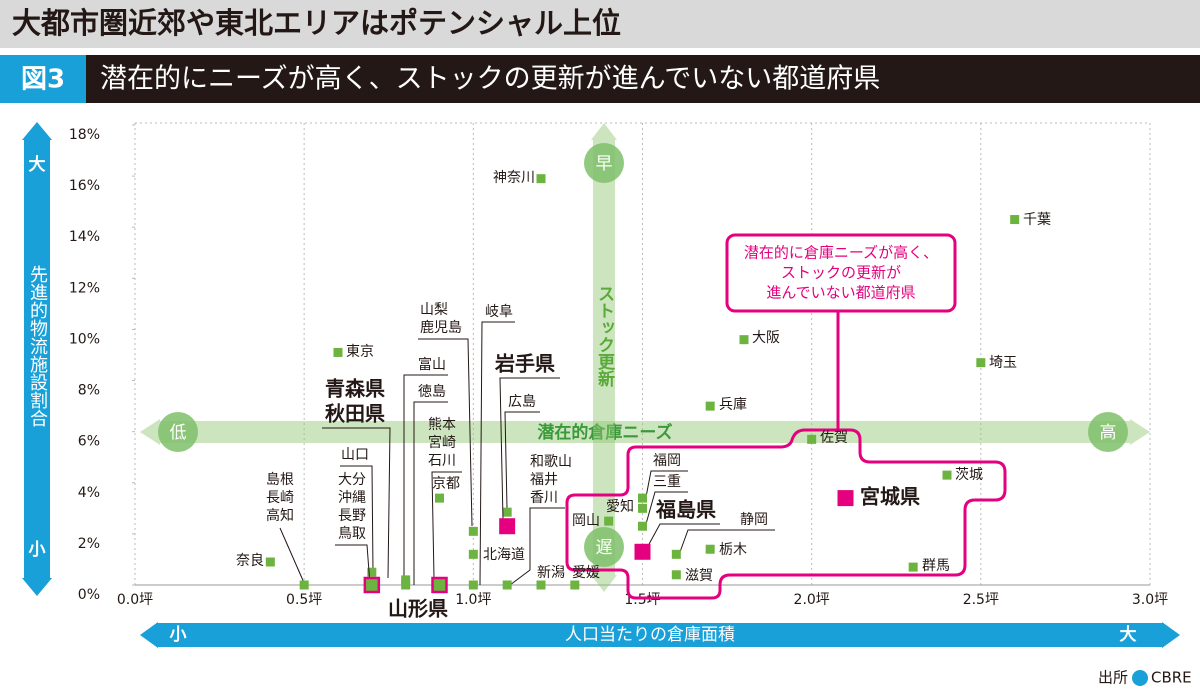  Describe the element at coordinates (84, 237) in the screenshot. I see `y-tick-label: 14%` at that location.